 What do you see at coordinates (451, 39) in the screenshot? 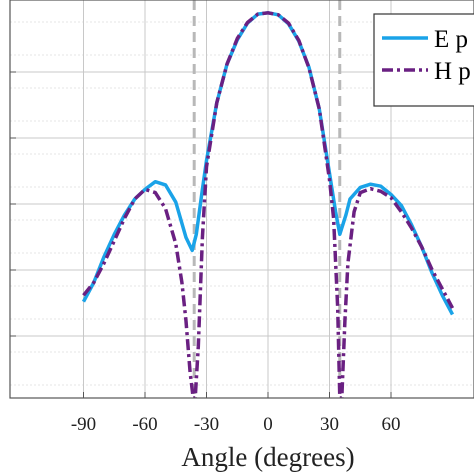
I see `legend-label-e: E p` at bounding box center [451, 39].